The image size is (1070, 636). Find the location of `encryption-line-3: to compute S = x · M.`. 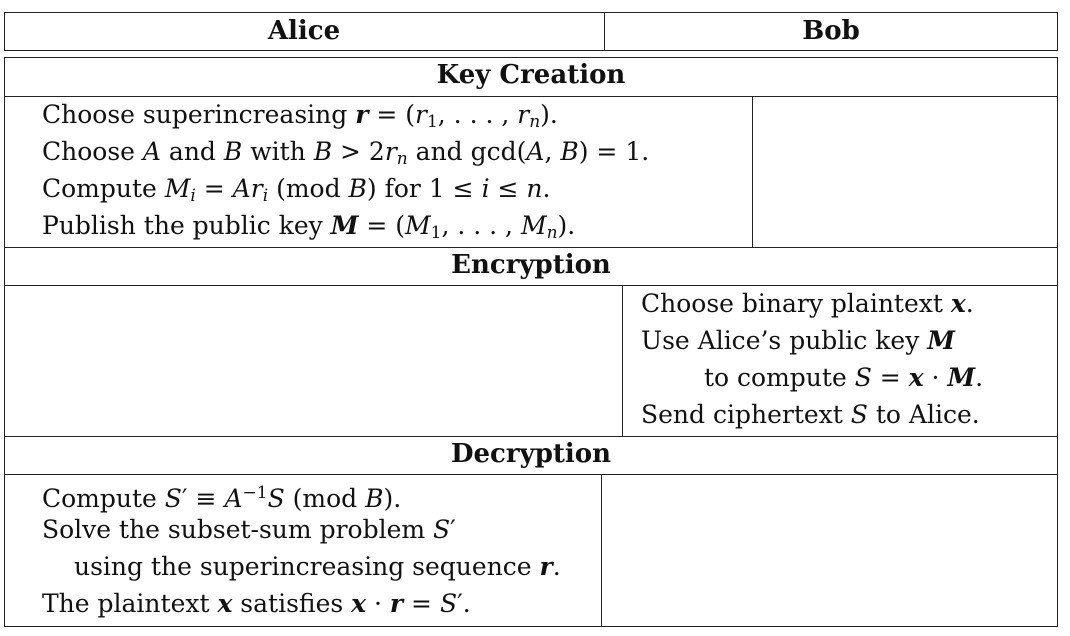

encryption-line-3: to compute S = x · M. is located at coordinates (844, 377).